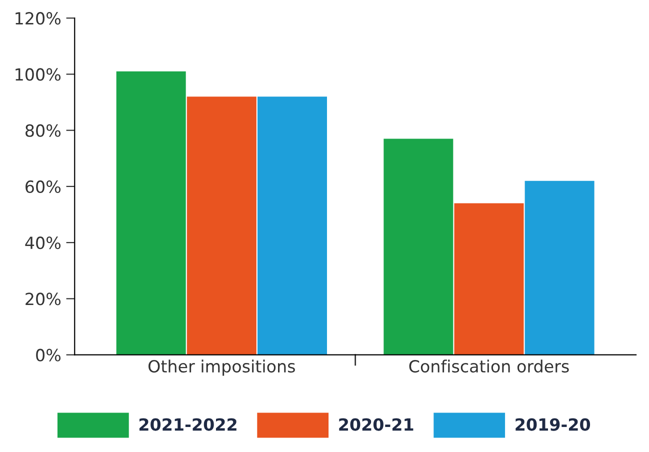 This screenshot has height=452, width=649. I want to click on legend-label: 2019-20, so click(553, 424).